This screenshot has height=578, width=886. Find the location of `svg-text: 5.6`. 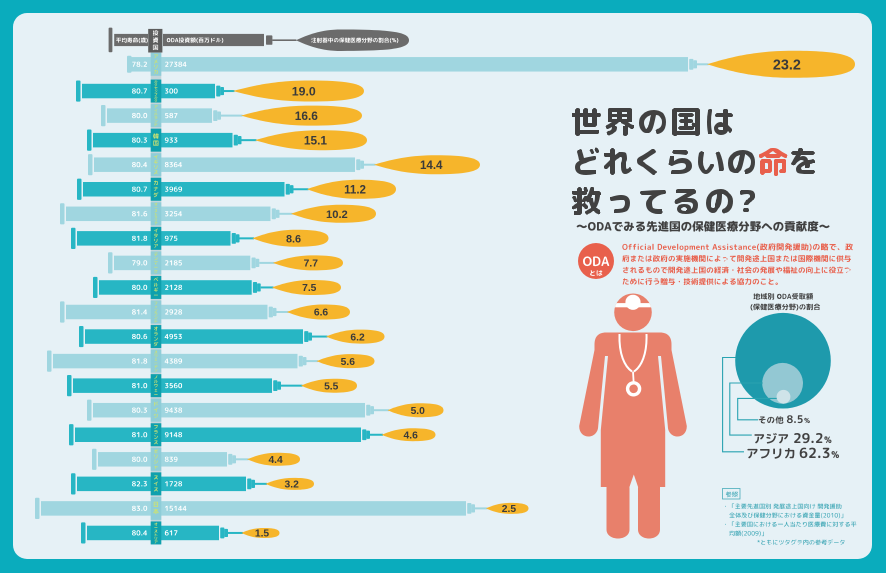

svg-text: 5.6 is located at coordinates (348, 362).